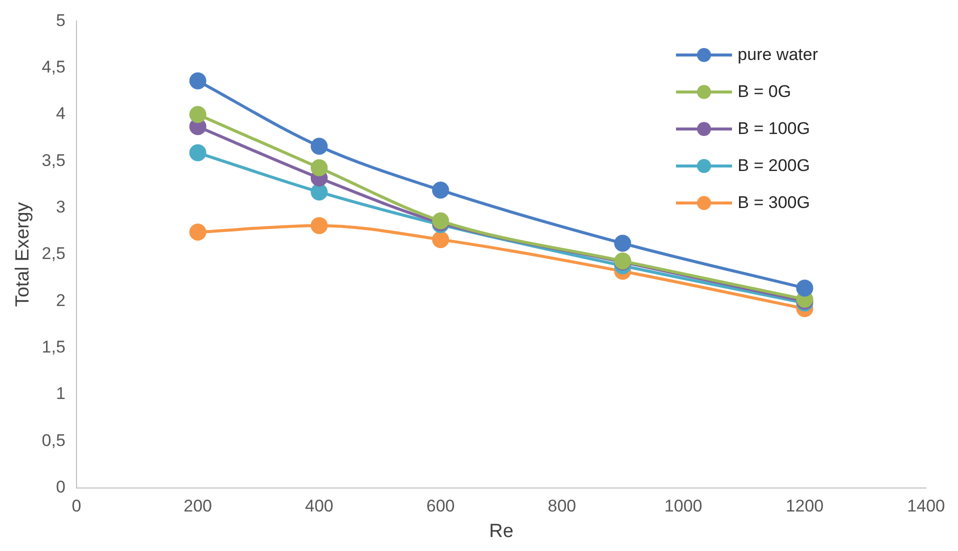 The width and height of the screenshot is (958, 551). I want to click on legend-label: B = 300G, so click(774, 202).